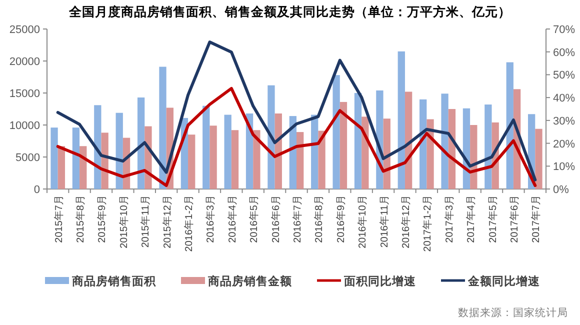 The width and height of the screenshot is (580, 325). Describe the element at coordinates (58, 219) in the screenshot. I see `x-tick-label: 2015年7月` at that location.